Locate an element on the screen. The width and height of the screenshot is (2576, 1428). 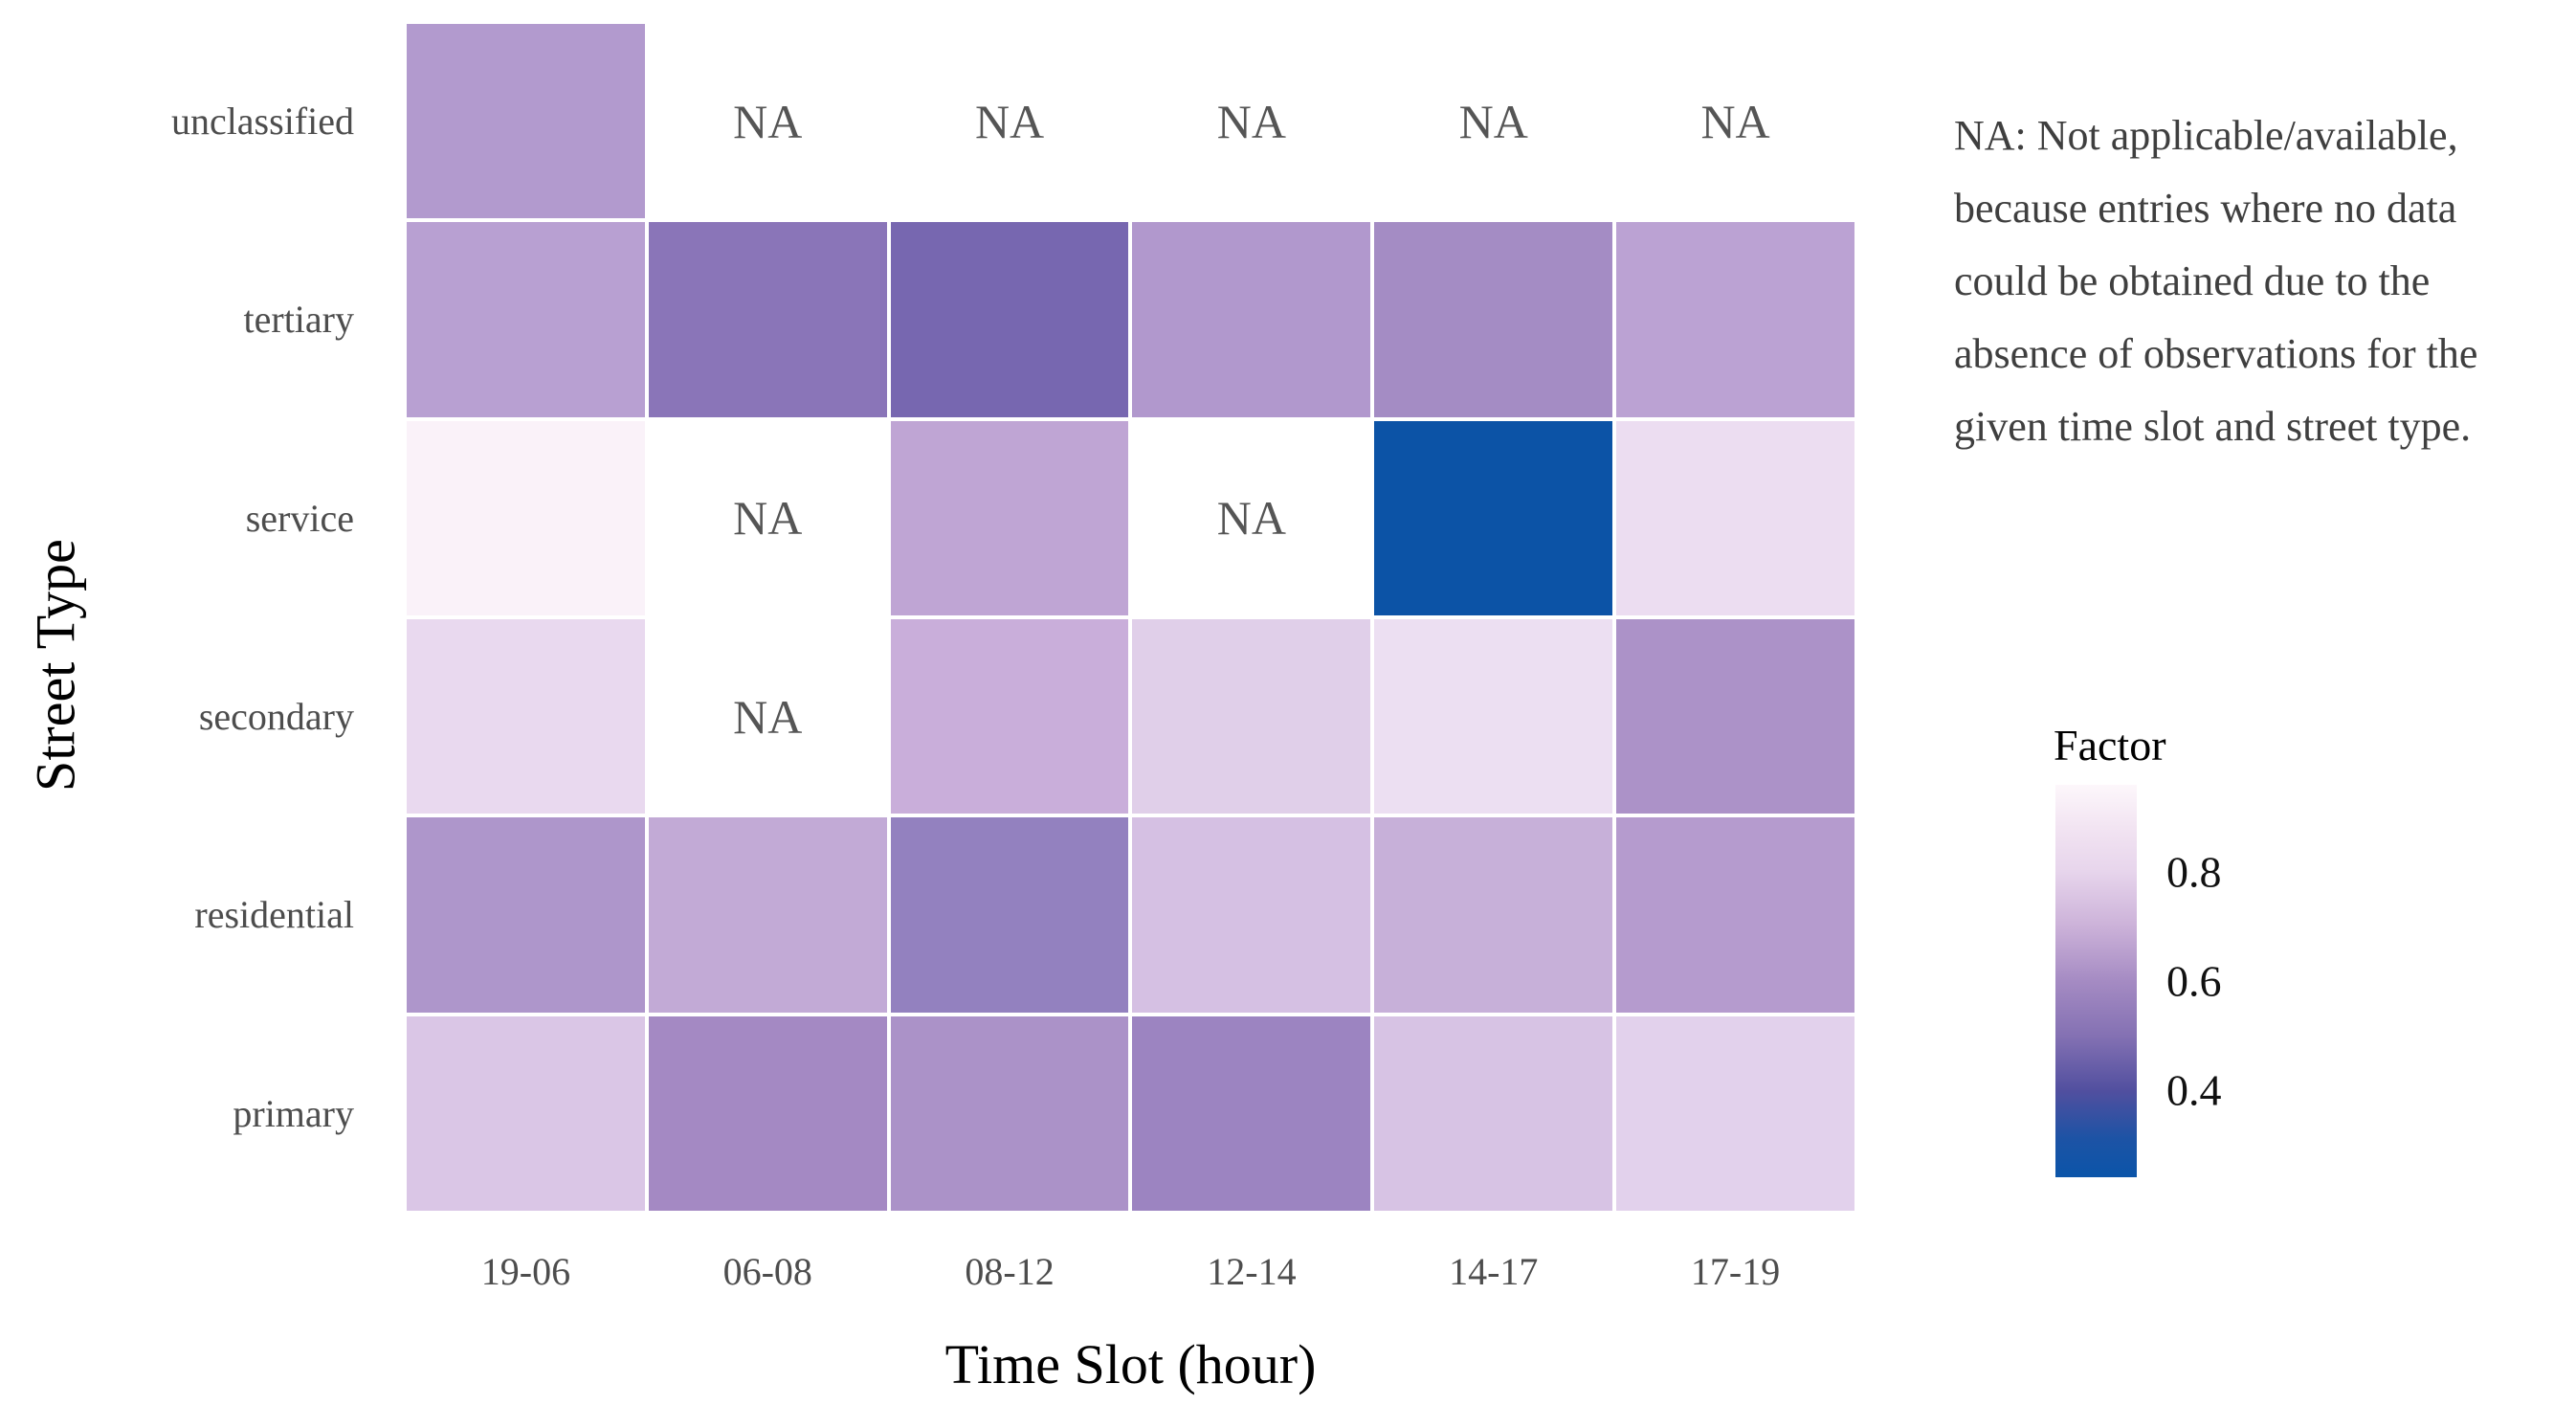
legend-tick-0.8: 0.8 is located at coordinates (2194, 872).